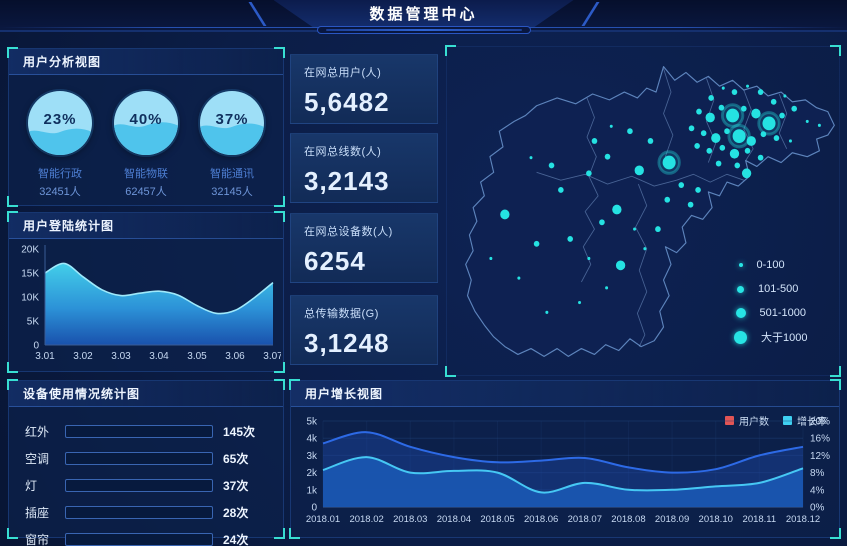 The height and width of the screenshot is (546, 847). I want to click on legend-label: 增长率, so click(812, 422).